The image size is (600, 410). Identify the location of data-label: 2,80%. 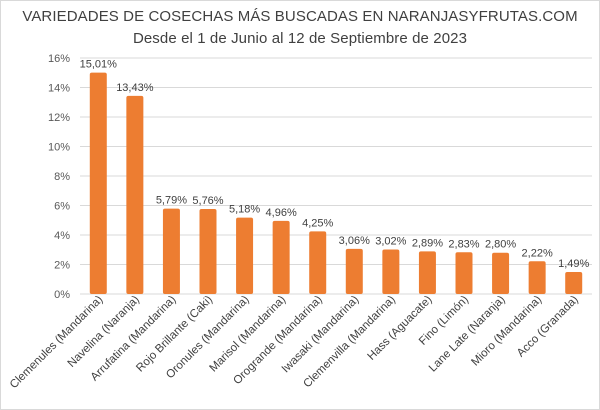
(500, 245).